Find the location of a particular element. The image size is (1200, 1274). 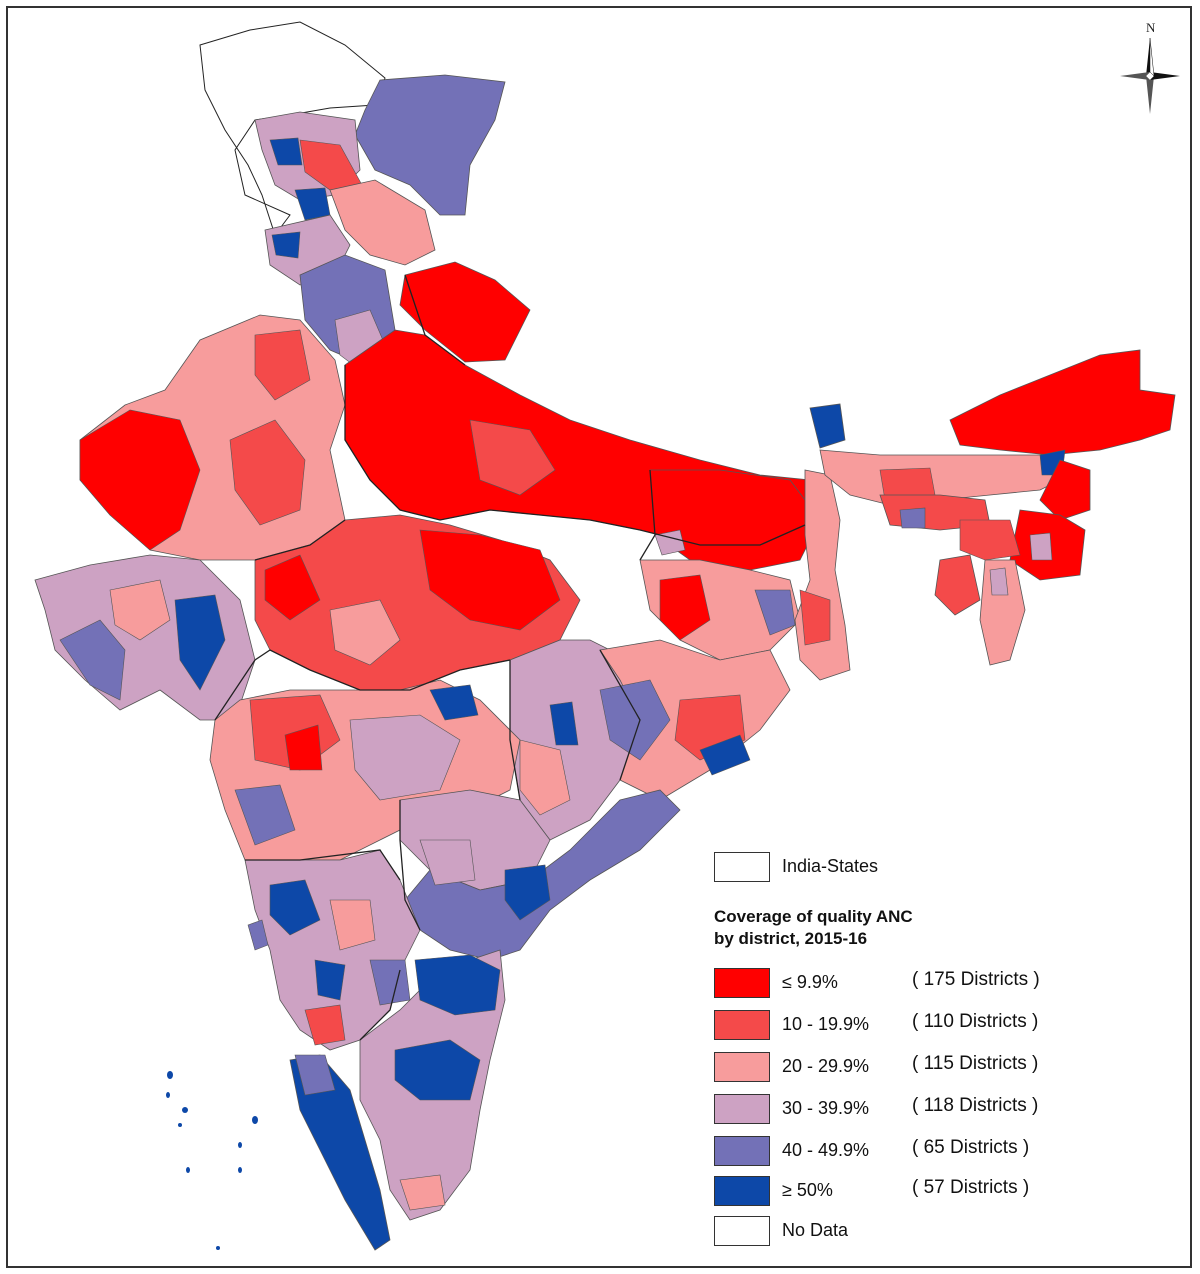

region-andhra-pink is located at coordinates (447, 862).